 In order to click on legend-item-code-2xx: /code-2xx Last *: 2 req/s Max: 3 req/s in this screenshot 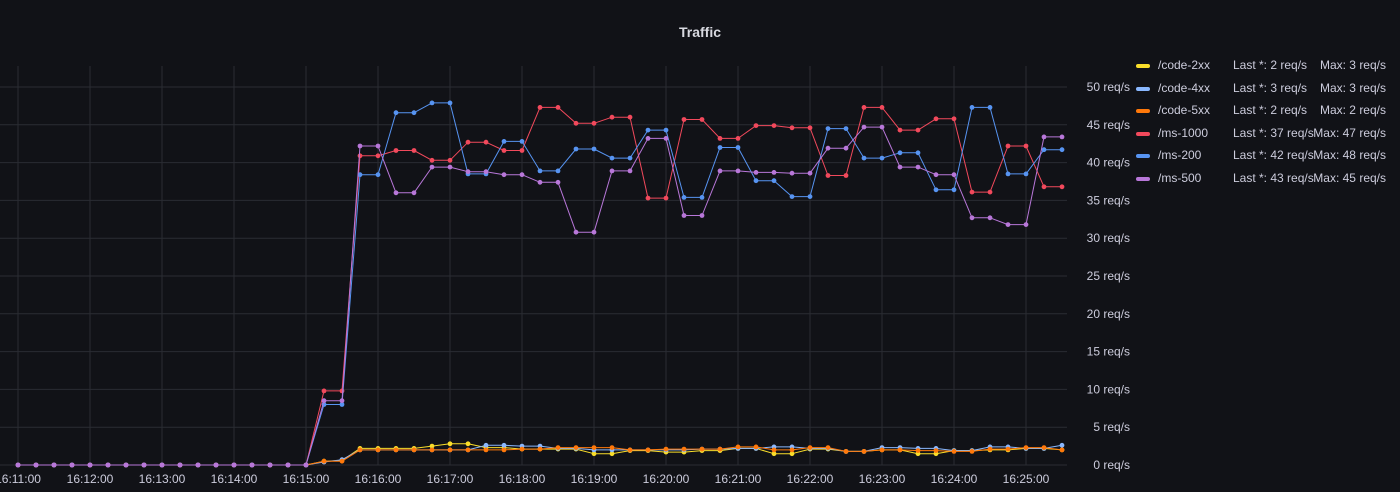, I will do `click(1266, 68)`.